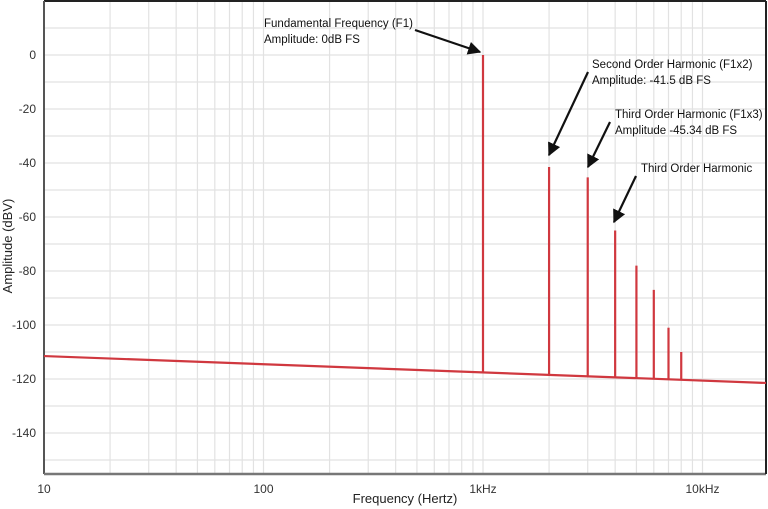  Describe the element at coordinates (7, 246) in the screenshot. I see `y-axis-title: Amplitude (dBV)` at that location.